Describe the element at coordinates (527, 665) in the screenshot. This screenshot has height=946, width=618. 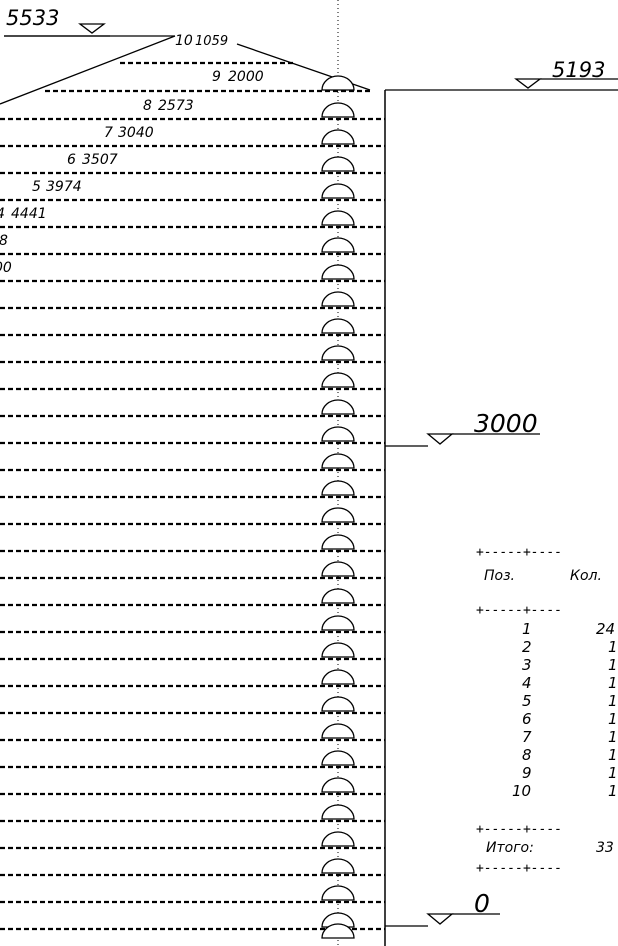
I see `table-row-pos: 3` at that location.